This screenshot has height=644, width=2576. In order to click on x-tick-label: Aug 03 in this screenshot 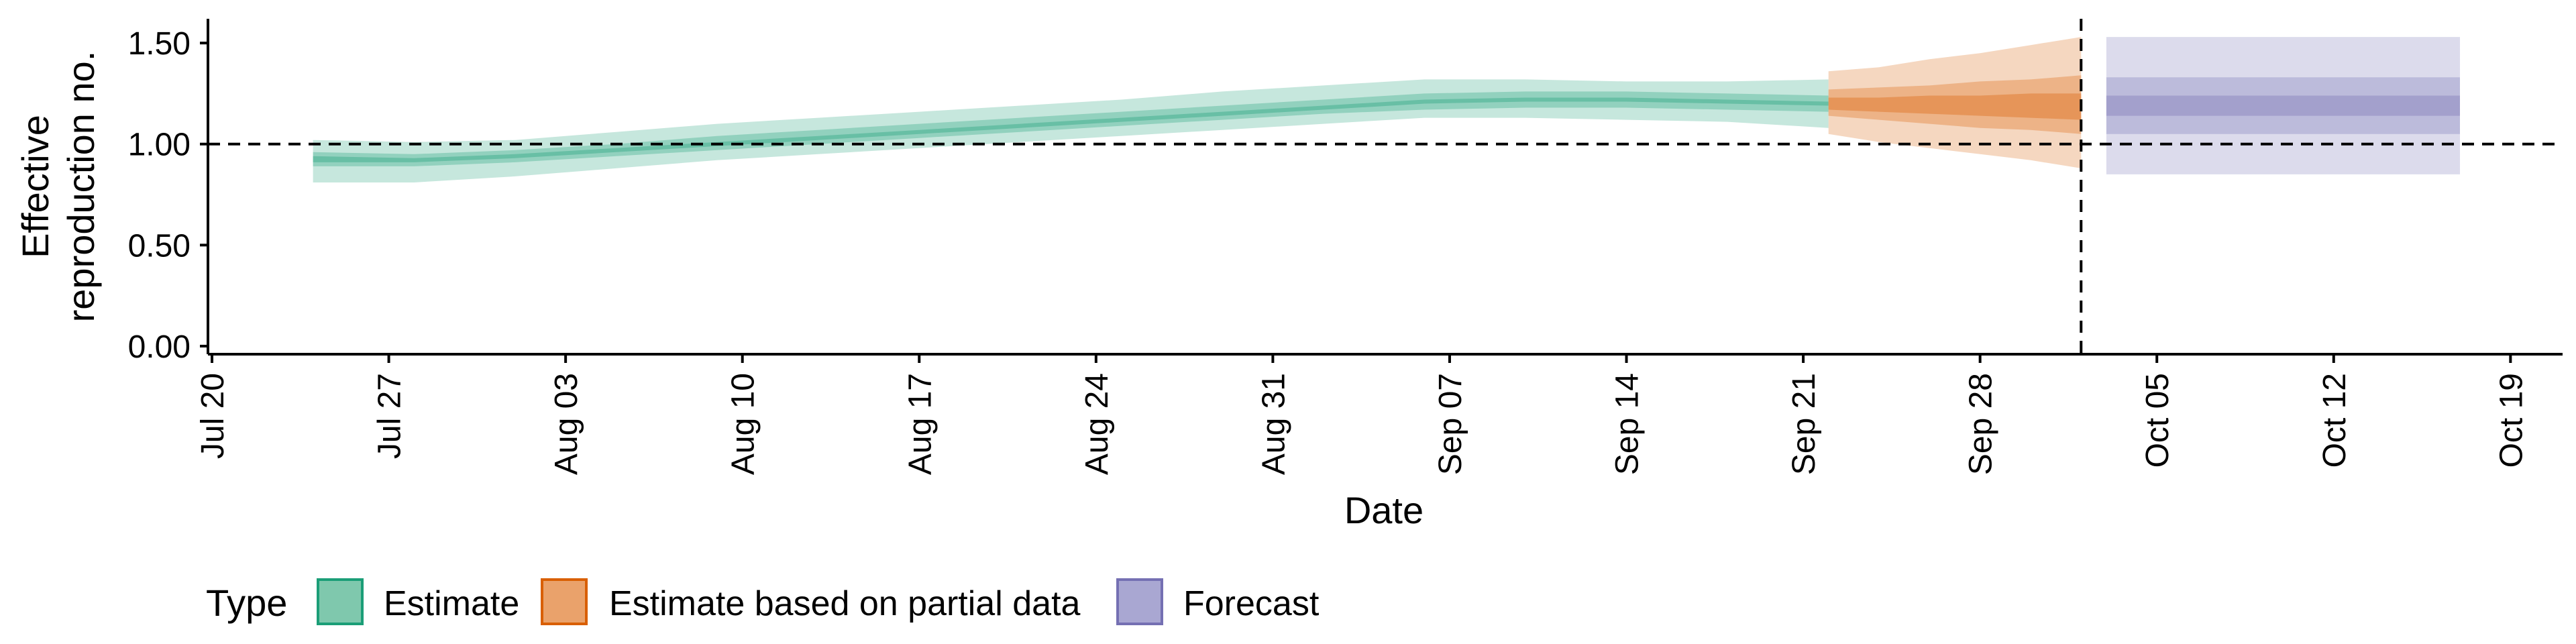, I will do `click(566, 424)`.